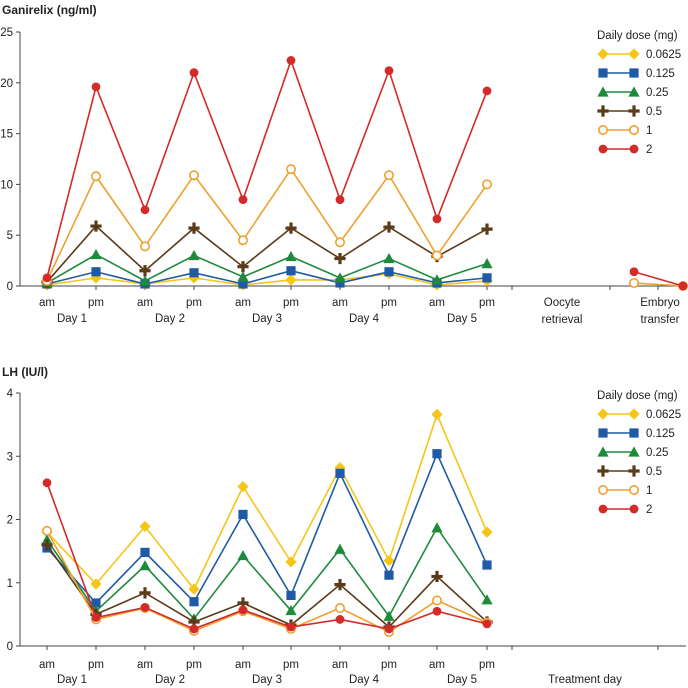  I want to click on legend-label: 0.0625, so click(663, 415).